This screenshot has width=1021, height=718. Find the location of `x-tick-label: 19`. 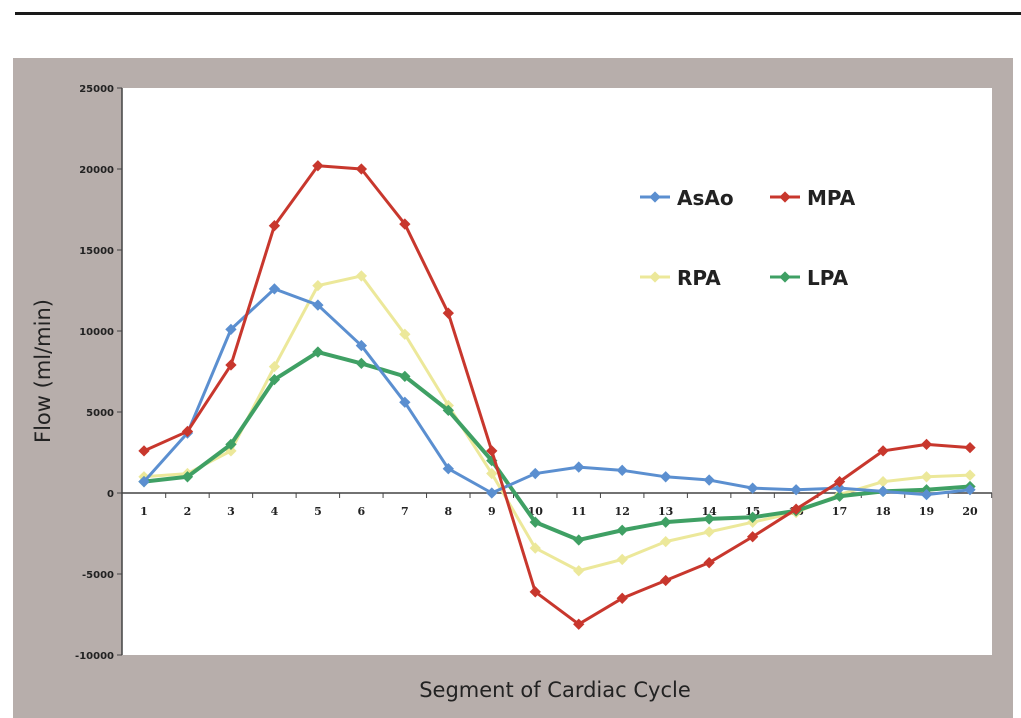

x-tick-label: 19 is located at coordinates (926, 511).